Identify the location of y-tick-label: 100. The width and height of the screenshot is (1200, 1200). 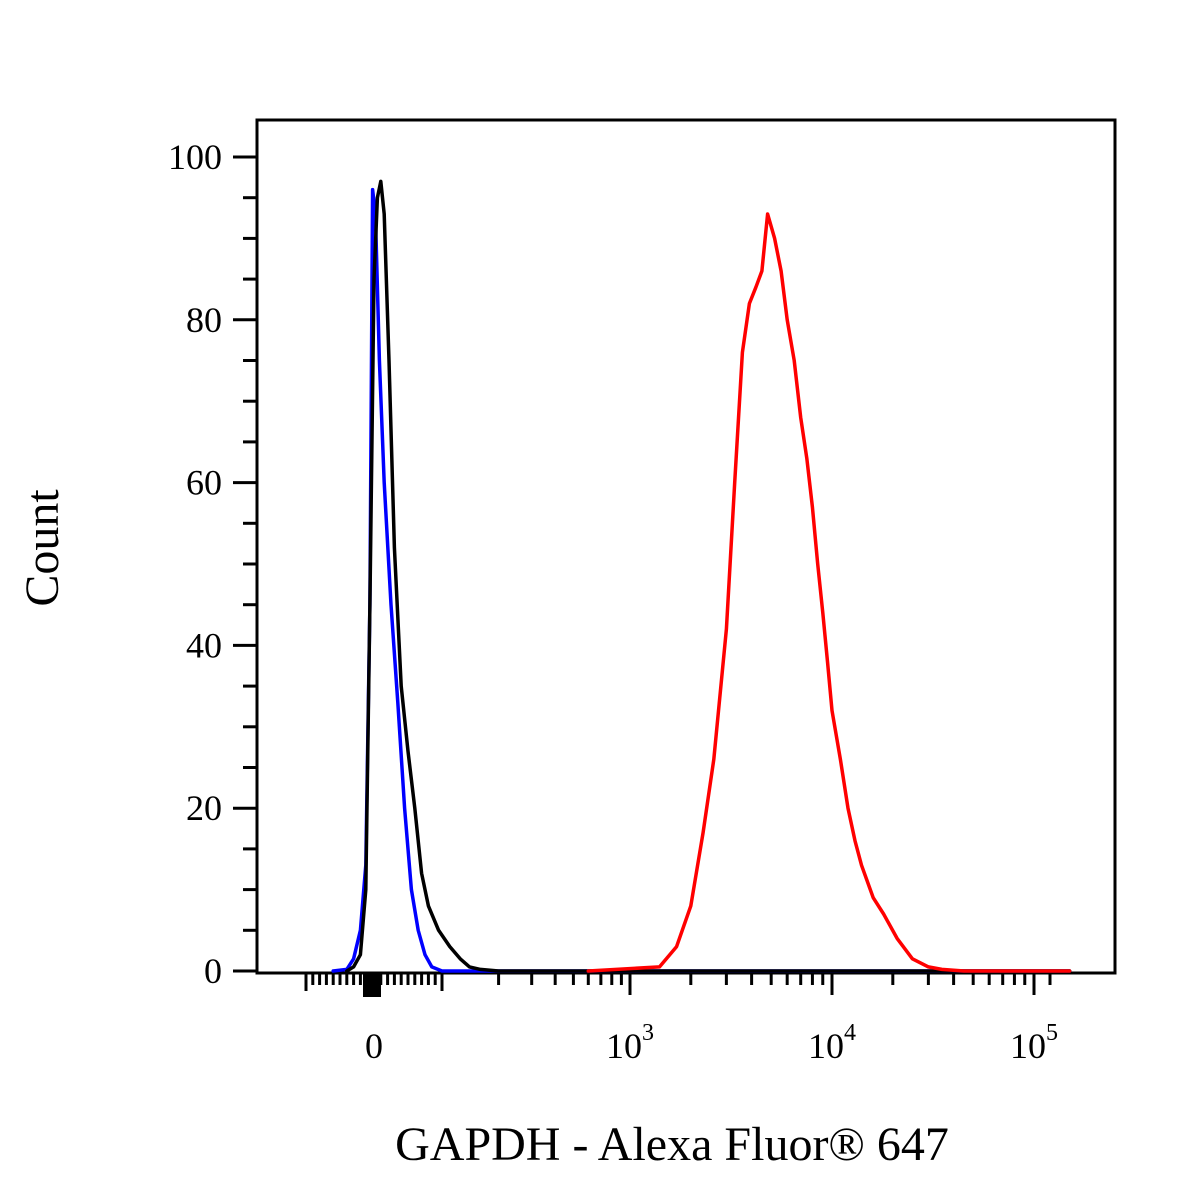
(195, 157).